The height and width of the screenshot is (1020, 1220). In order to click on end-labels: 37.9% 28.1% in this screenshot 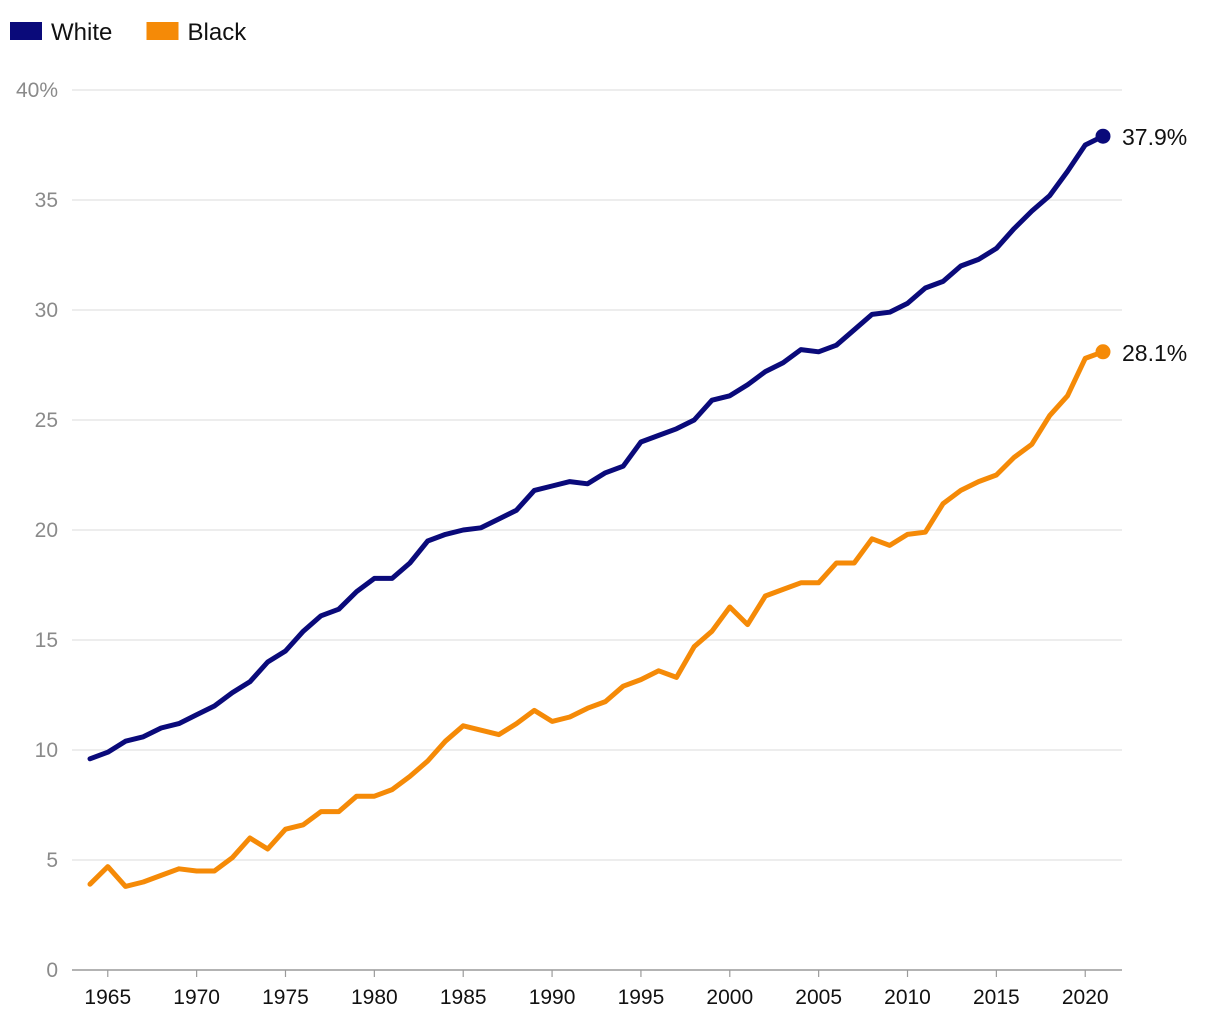, I will do `click(1141, 245)`.